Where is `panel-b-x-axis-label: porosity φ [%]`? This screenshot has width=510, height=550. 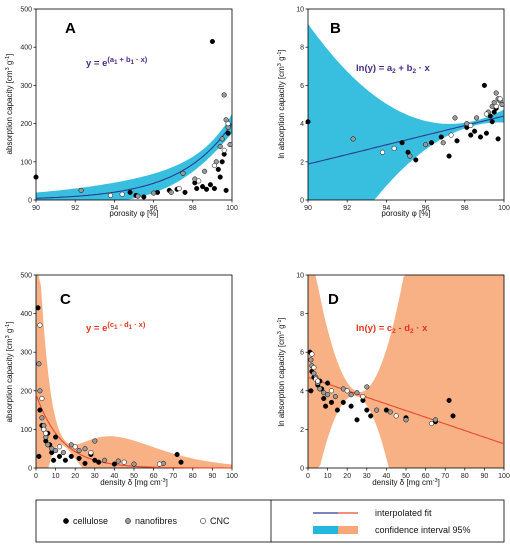
panel-b-x-axis-label: porosity φ [%] is located at coordinates (405, 213).